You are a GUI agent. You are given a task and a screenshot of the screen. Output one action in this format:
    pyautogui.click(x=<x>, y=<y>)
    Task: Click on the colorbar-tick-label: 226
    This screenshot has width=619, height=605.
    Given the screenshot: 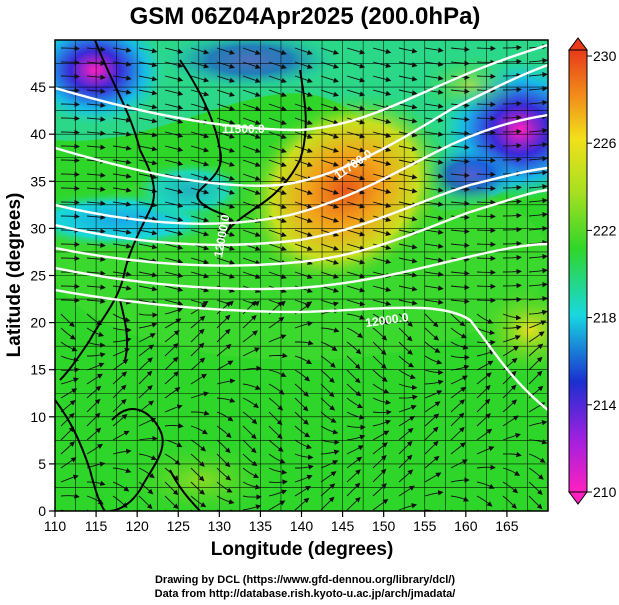 What is the action you would take?
    pyautogui.click(x=605, y=143)
    